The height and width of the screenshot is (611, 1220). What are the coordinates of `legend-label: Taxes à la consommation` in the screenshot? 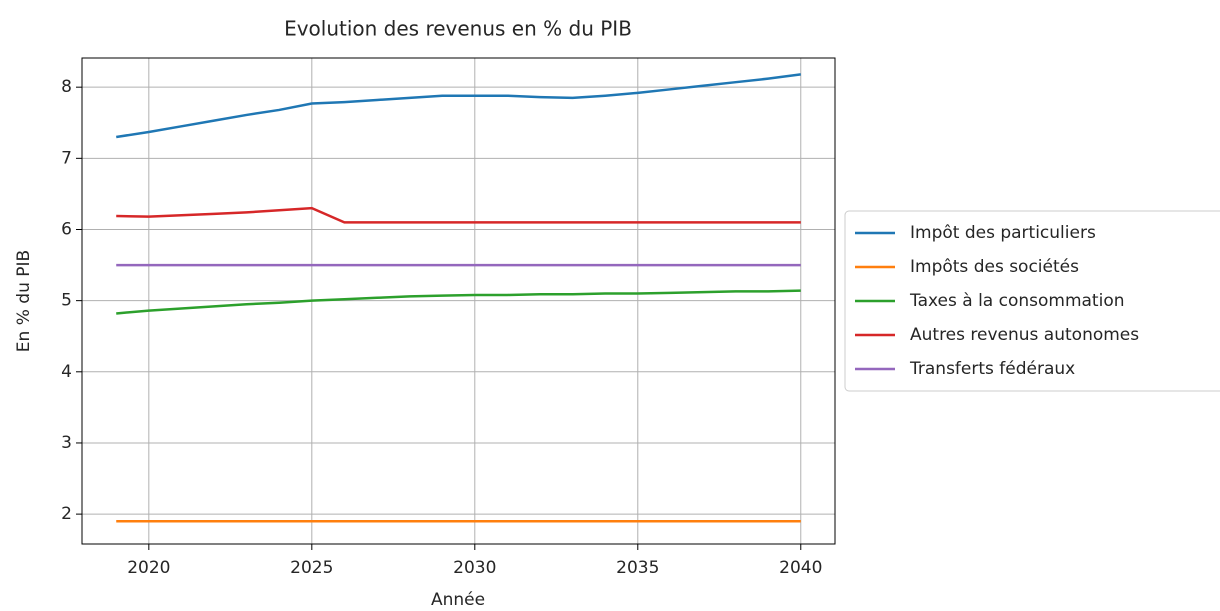 It's located at (1017, 301).